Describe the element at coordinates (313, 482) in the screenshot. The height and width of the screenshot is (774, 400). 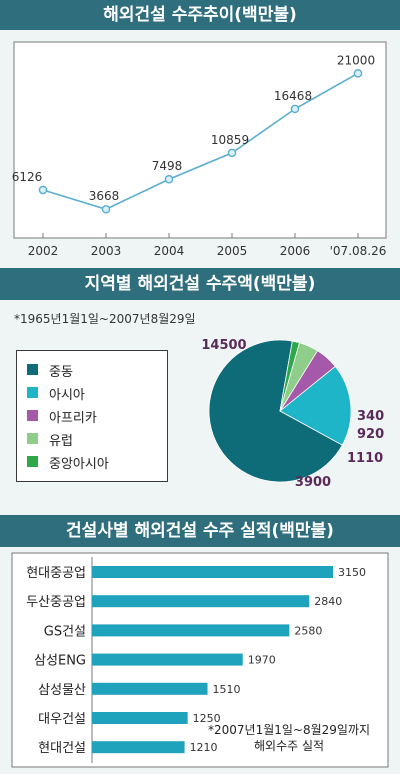
I see `pie-data-label: 3900` at that location.